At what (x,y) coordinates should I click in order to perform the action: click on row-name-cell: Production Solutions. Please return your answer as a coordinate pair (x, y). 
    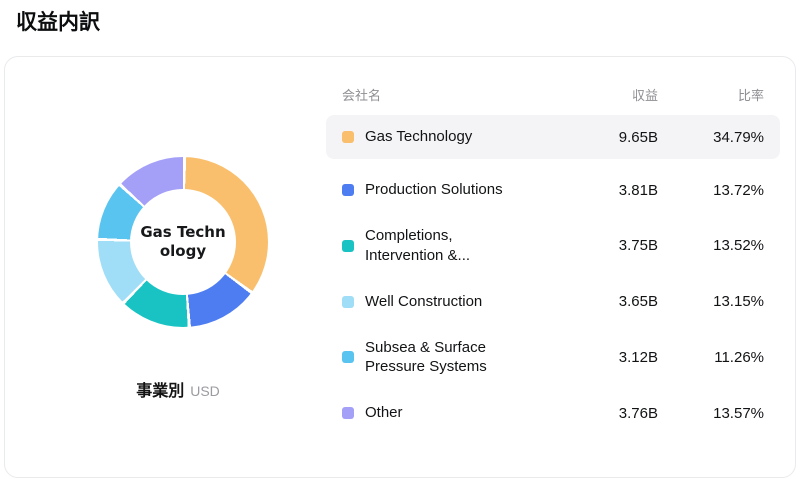
    Looking at the image, I should click on (452, 190).